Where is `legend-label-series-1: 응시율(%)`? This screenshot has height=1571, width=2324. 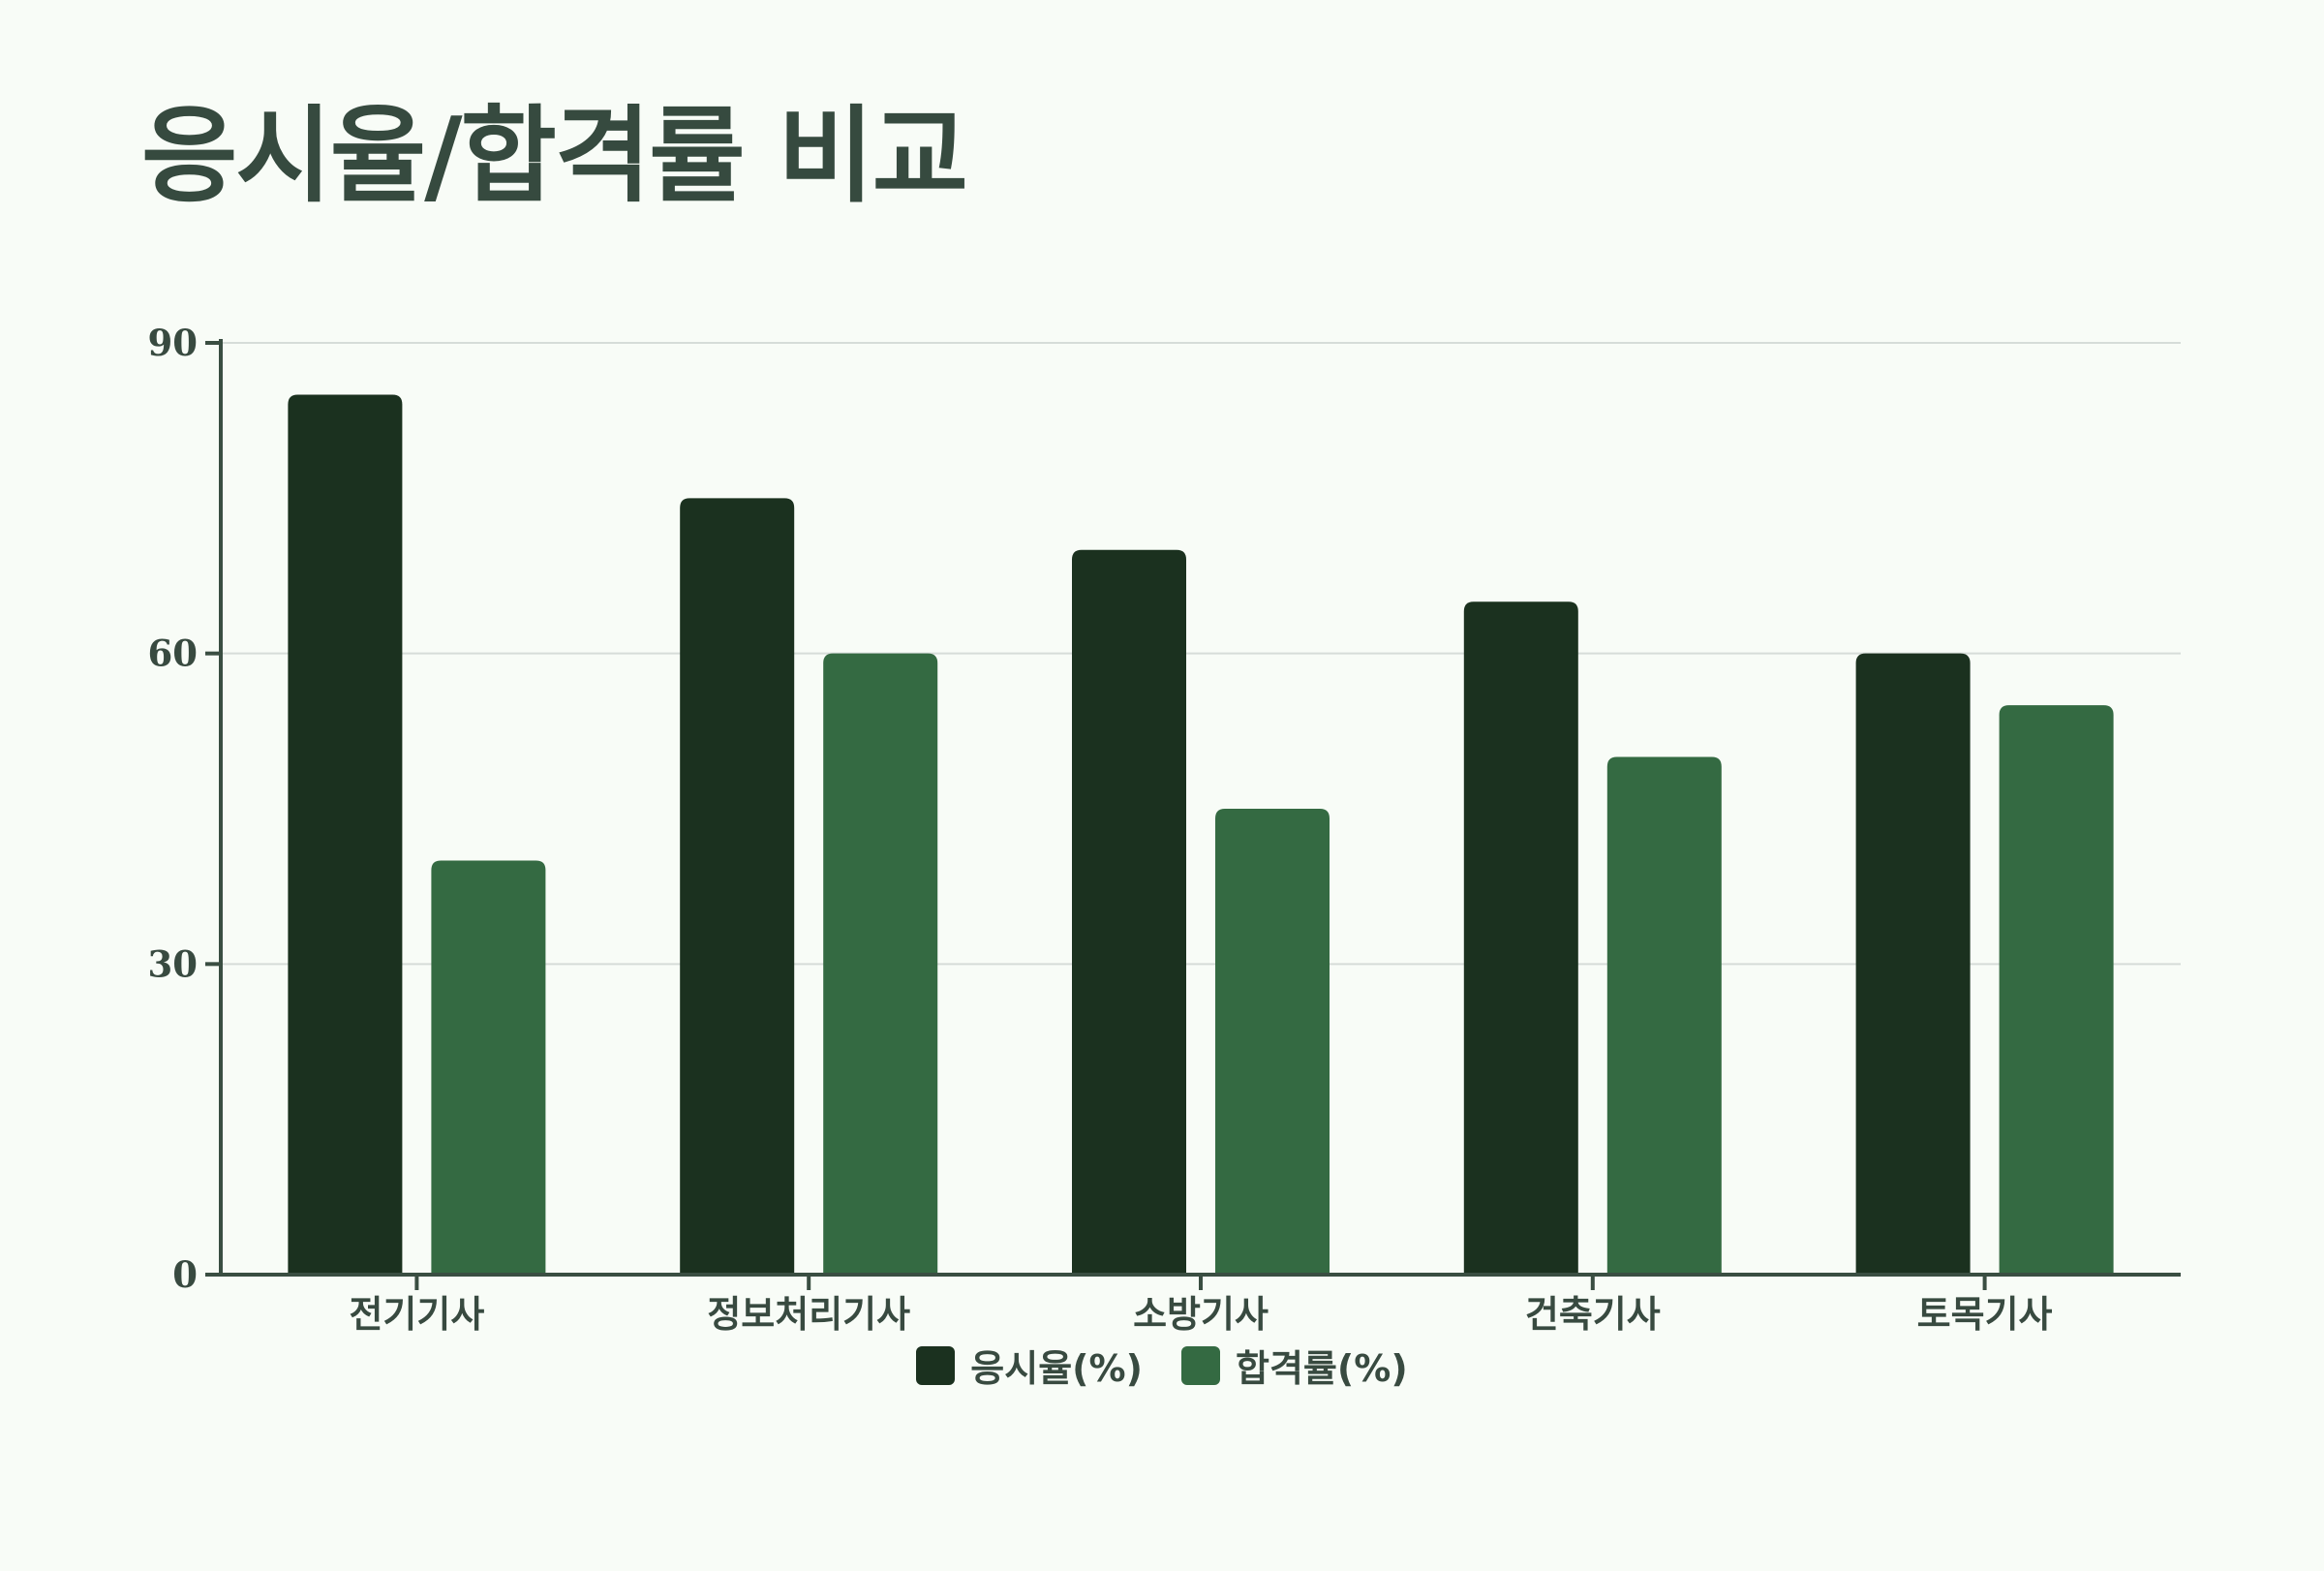
legend-label-series-1: 응시율(%) is located at coordinates (1057, 1368).